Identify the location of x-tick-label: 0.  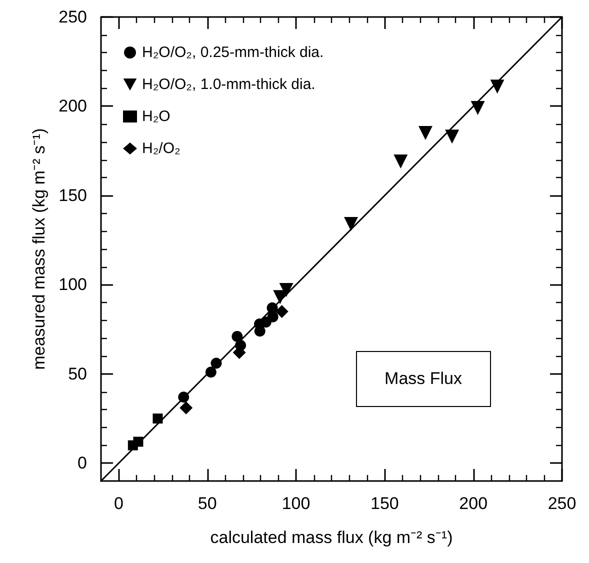
(119, 503).